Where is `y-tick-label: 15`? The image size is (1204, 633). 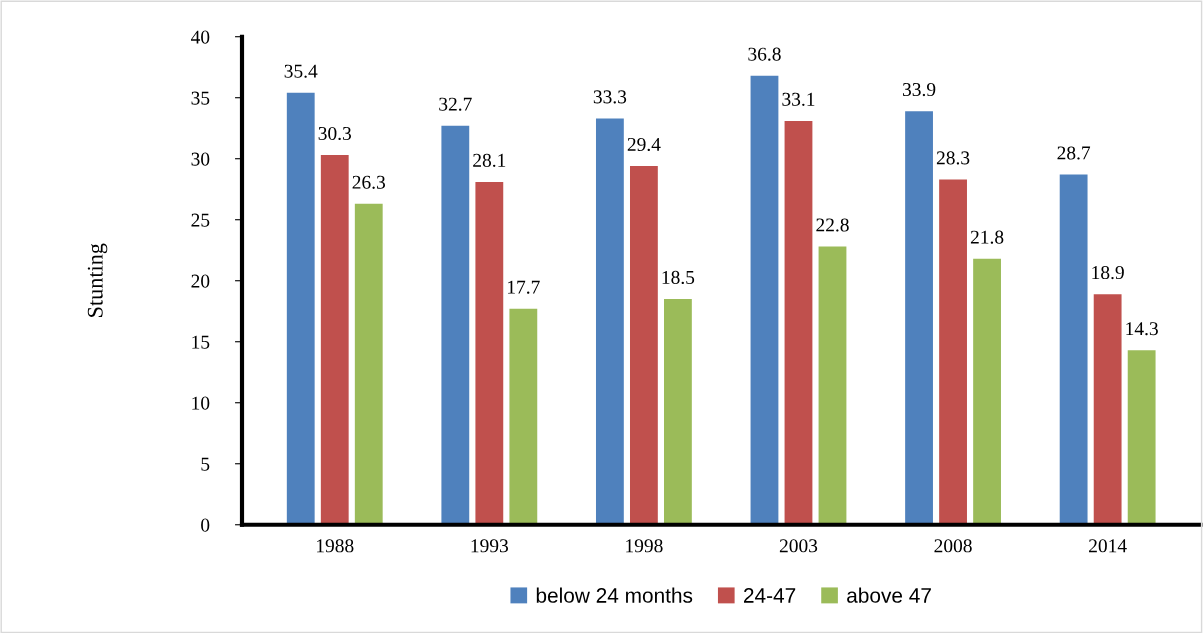 y-tick-label: 15 is located at coordinates (201, 342).